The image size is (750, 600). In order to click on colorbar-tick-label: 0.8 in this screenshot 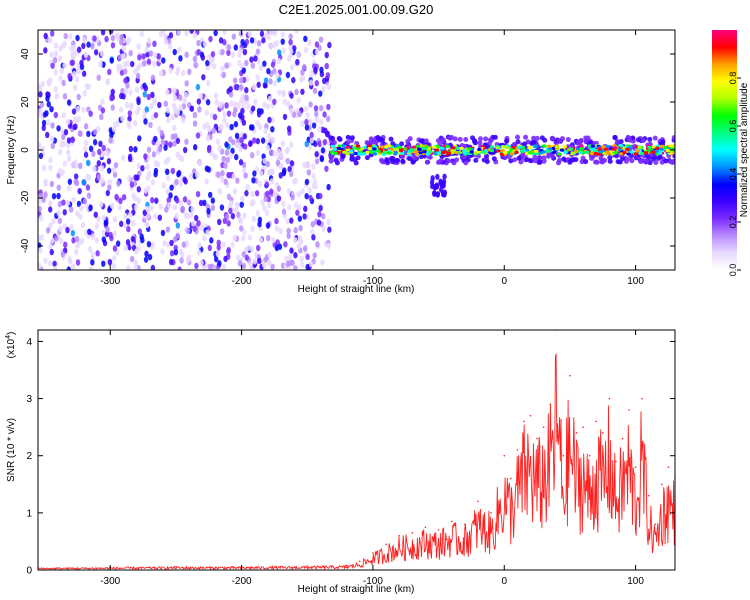, I will do `click(733, 78)`.